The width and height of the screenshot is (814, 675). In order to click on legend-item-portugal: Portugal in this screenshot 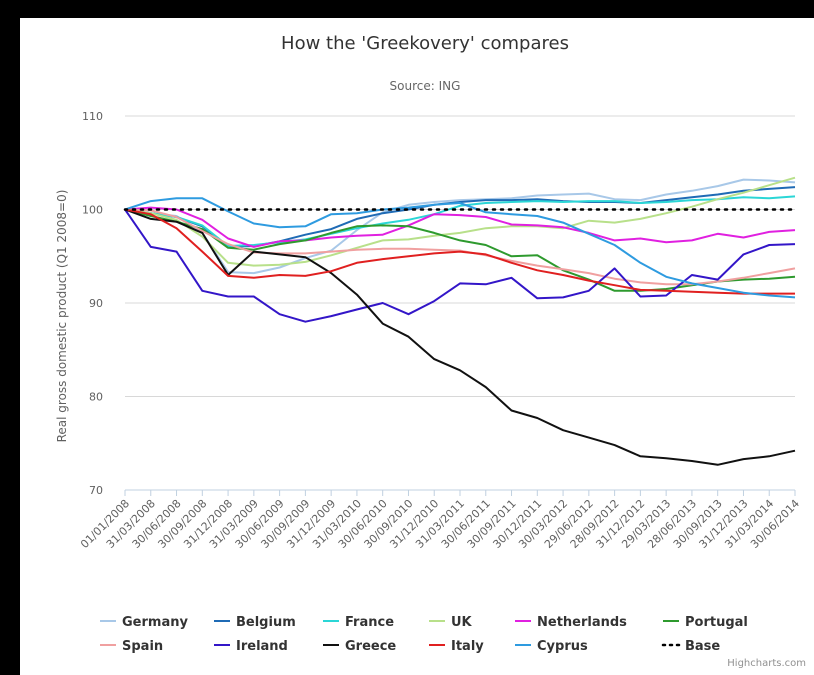, I will do `click(705, 622)`.